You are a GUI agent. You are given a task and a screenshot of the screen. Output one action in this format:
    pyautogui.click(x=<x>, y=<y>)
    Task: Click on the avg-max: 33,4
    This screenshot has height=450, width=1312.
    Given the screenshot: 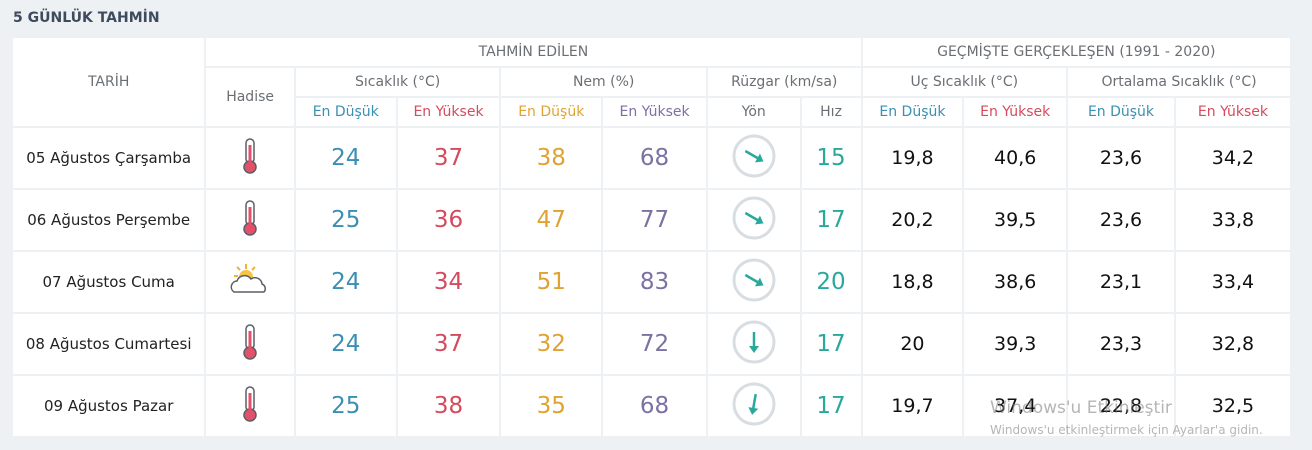 What is the action you would take?
    pyautogui.click(x=1232, y=282)
    